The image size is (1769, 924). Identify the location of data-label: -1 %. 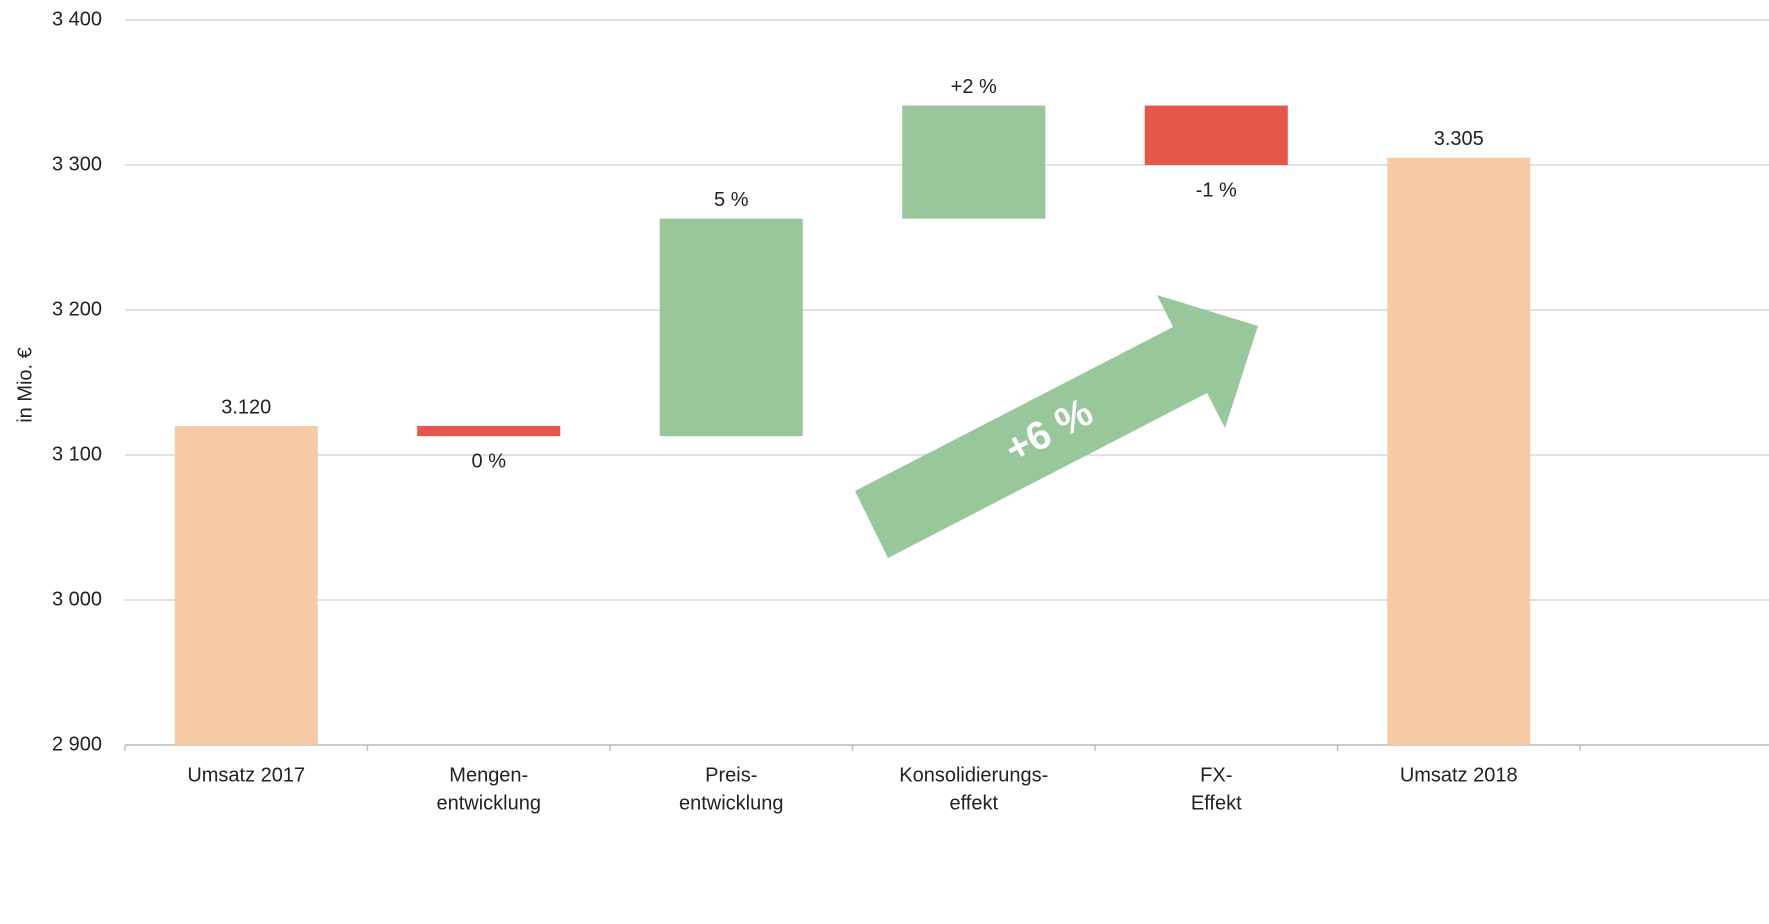
(1216, 190).